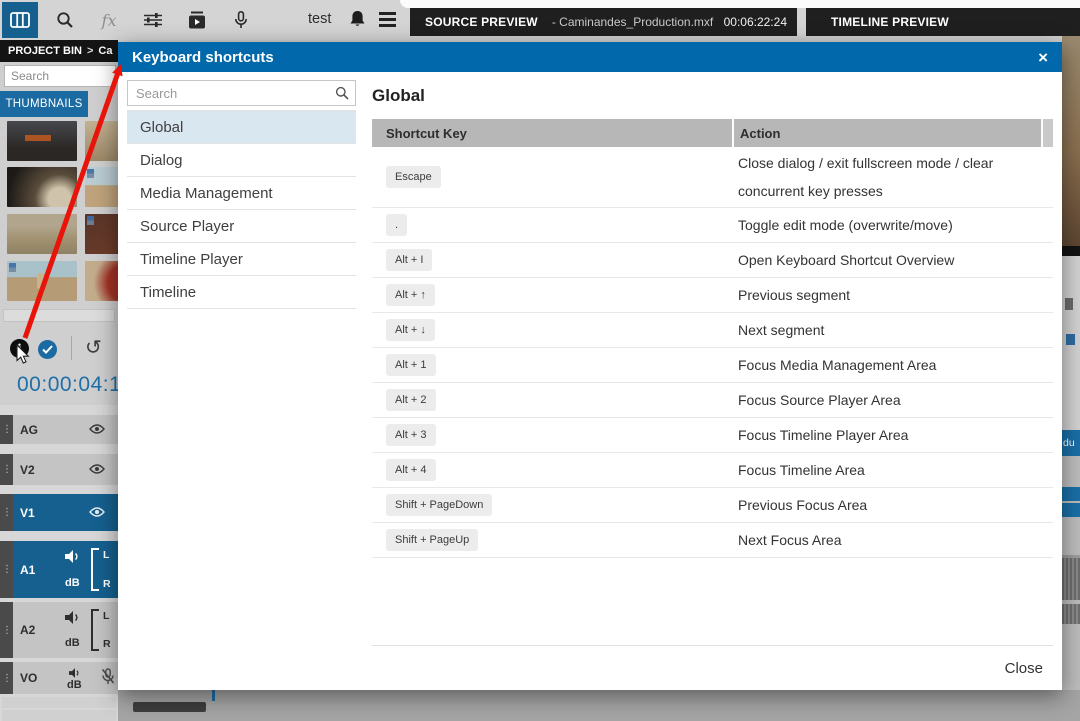  I want to click on timeline-timecode: 00:00:04:15, so click(75, 384).